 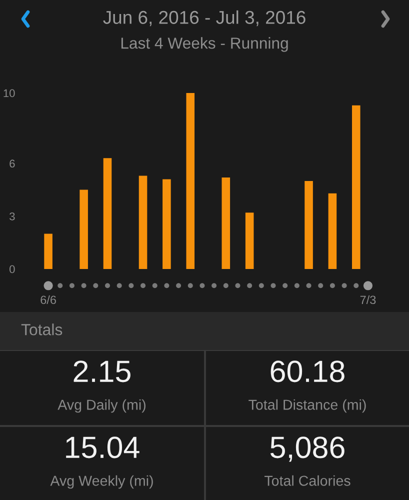 I want to click on chart-title: Jun 6, 2016 - Jul 3, 2016, so click(x=204, y=18).